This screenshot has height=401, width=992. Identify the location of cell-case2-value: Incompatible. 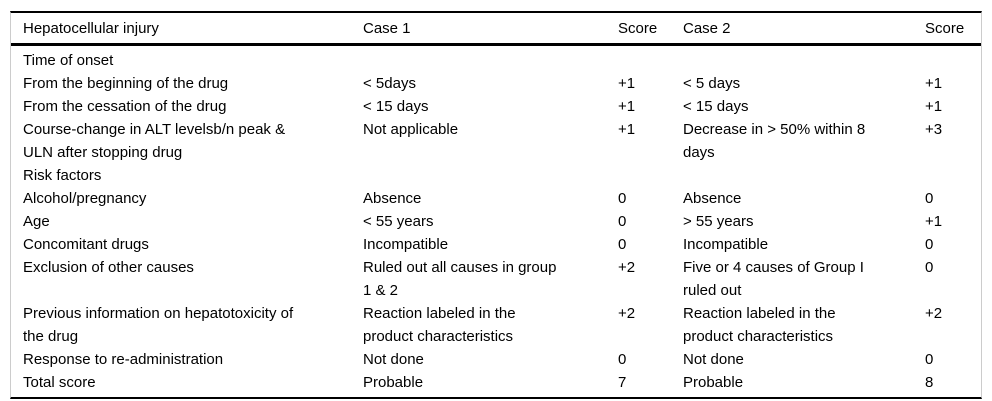
(726, 244).